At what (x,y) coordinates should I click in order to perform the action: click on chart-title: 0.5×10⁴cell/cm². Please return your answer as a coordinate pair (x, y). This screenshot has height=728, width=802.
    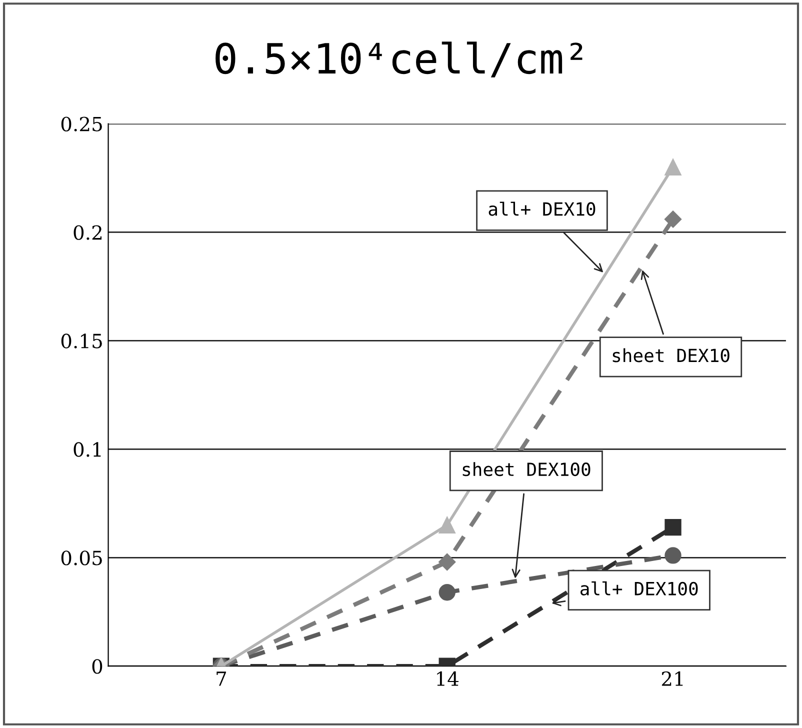
    Looking at the image, I should click on (399, 60).